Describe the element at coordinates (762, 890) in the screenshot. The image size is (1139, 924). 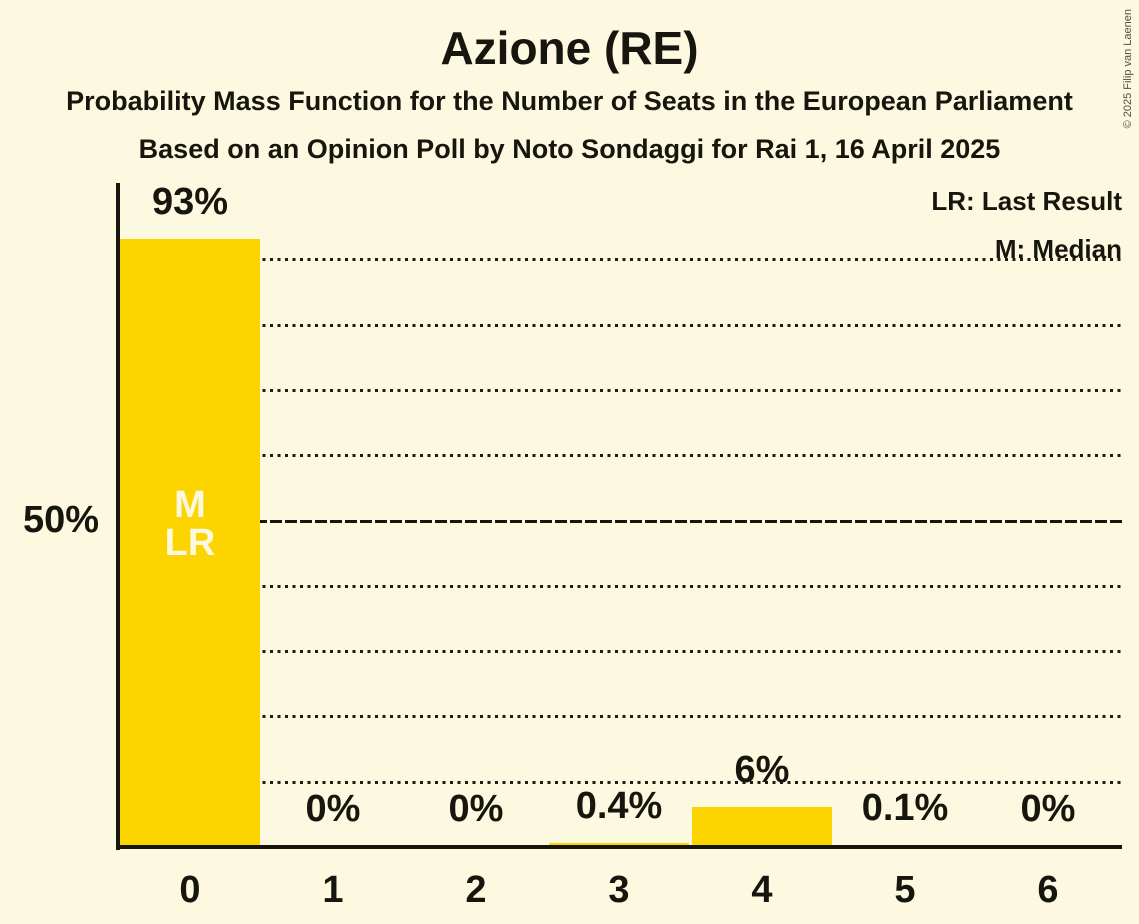
I see `x-tick-label-4: 4` at that location.